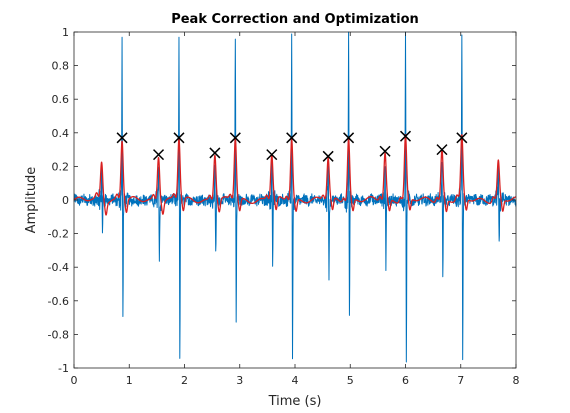 The image size is (570, 413). What do you see at coordinates (31, 200) in the screenshot?
I see `y-axis-label: Amplitude` at bounding box center [31, 200].